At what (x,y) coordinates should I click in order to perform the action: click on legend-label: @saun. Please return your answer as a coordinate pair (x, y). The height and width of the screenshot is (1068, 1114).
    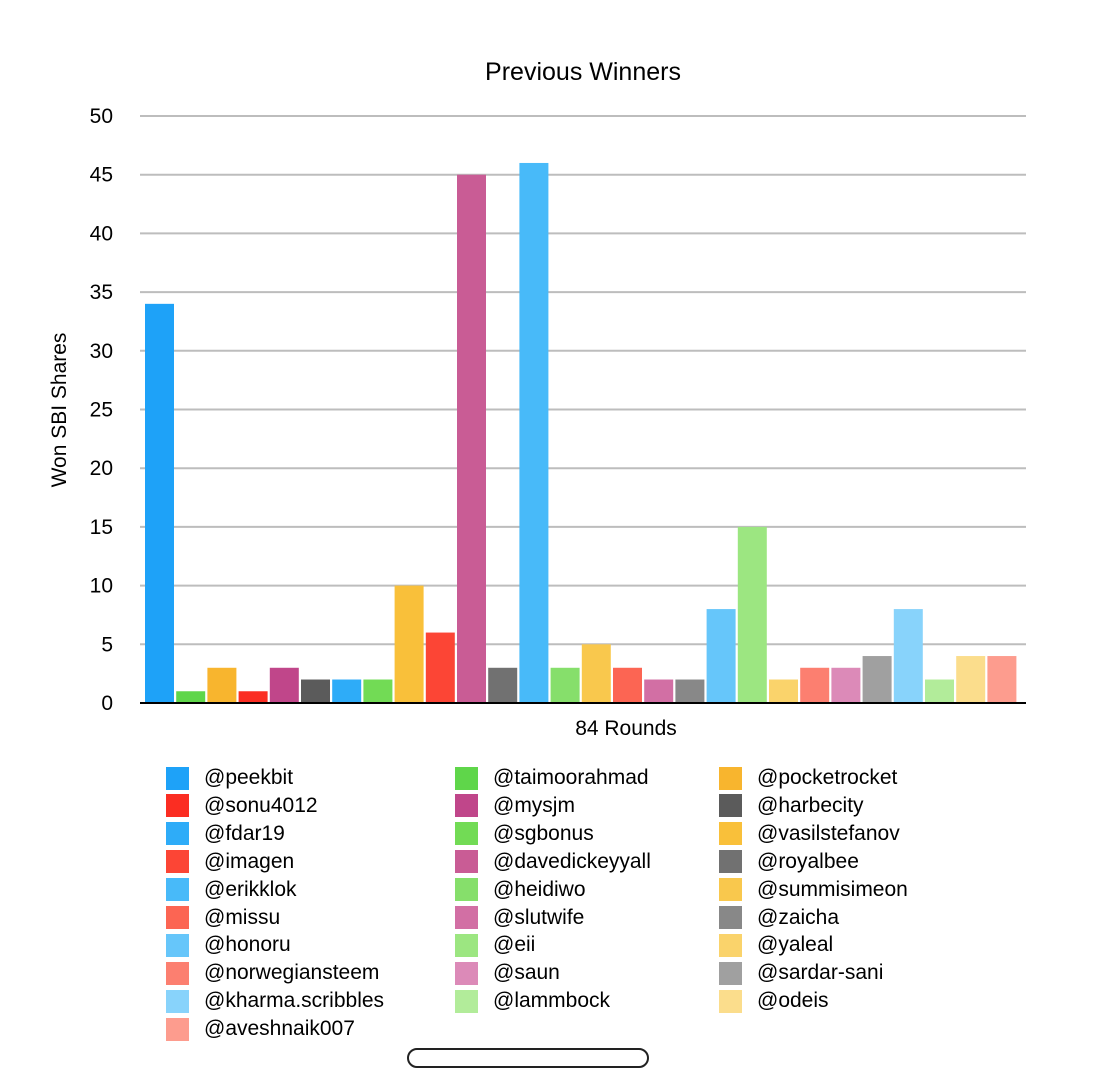
    Looking at the image, I should click on (526, 973).